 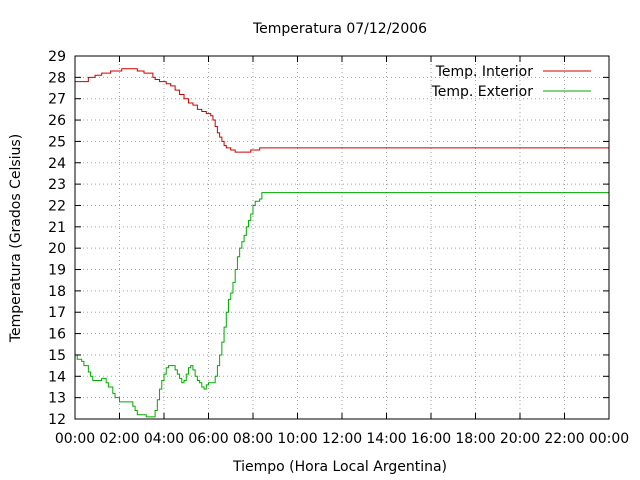 What do you see at coordinates (57, 356) in the screenshot?
I see `y-tick-label: 15` at bounding box center [57, 356].